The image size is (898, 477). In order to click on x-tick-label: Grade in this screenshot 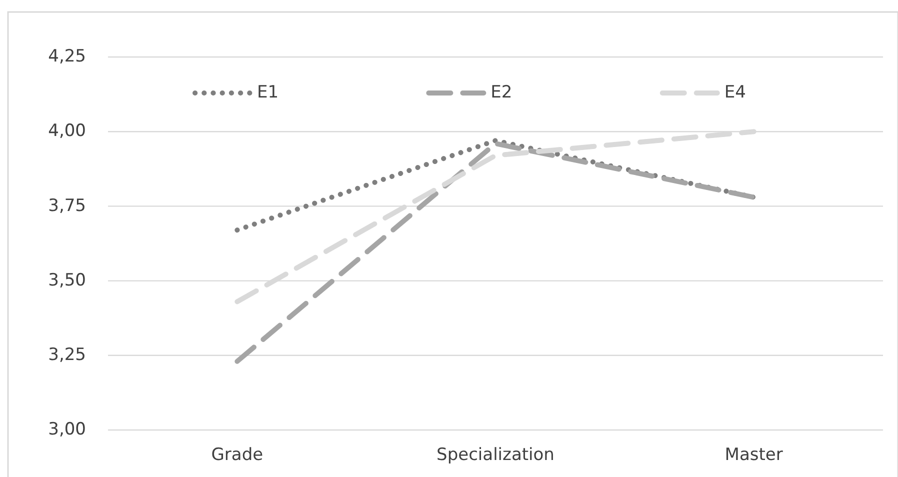, I will do `click(237, 455)`.